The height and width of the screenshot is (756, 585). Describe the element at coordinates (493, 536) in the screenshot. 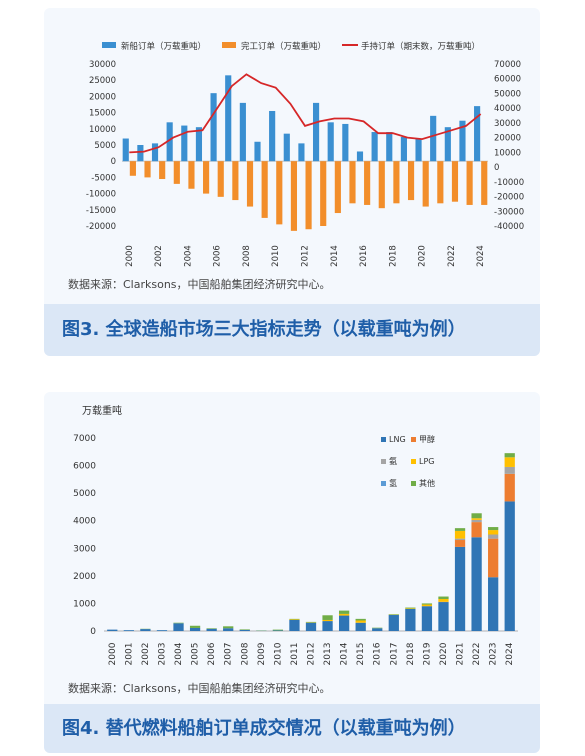

I see `bar-segment-氨` at that location.